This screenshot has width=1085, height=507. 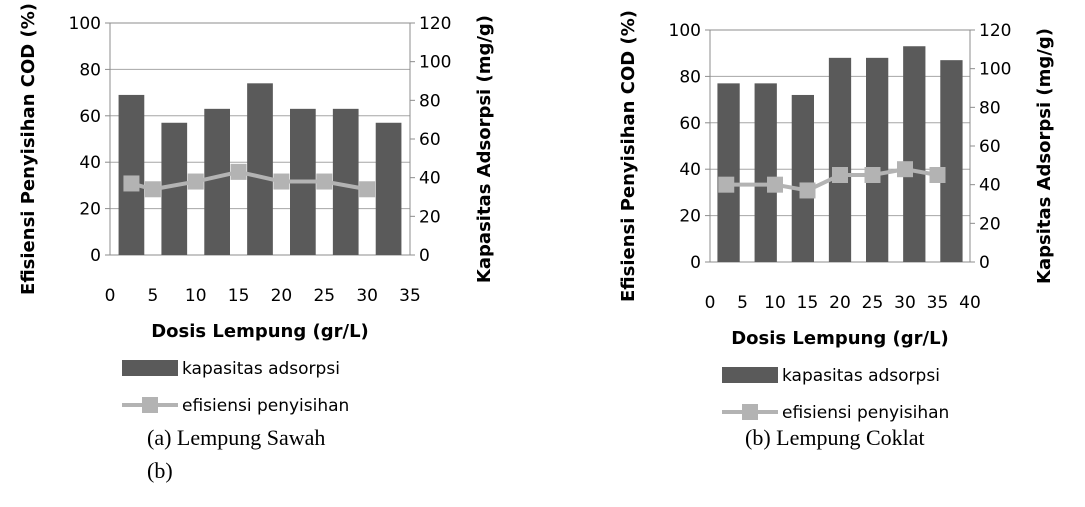 What do you see at coordinates (861, 376) in the screenshot?
I see `chart-b-legend-bar-label: kapasitas adsorpsi` at bounding box center [861, 376].